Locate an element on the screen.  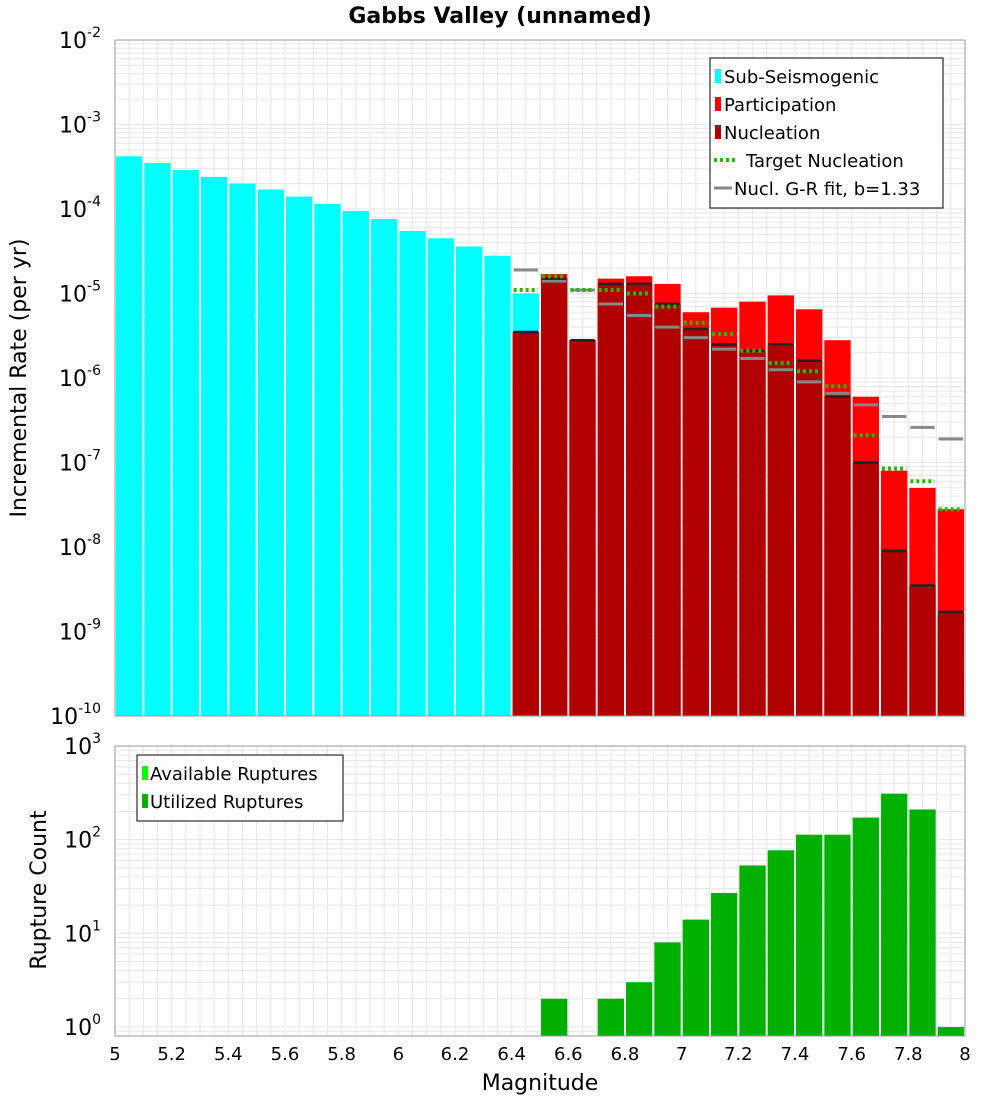
rate-legend-label: Sub-Seismogenic is located at coordinates (801, 77).